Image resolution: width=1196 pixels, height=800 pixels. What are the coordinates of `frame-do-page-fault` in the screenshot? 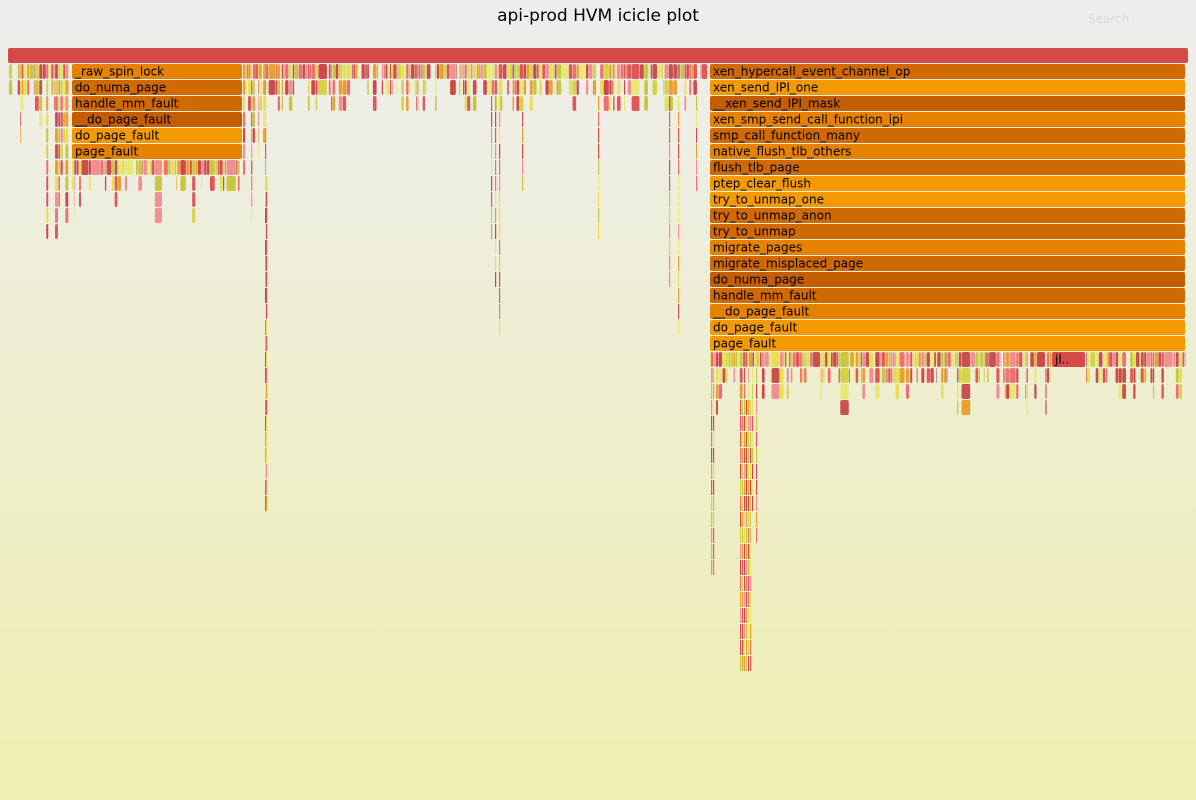 It's located at (157, 119).